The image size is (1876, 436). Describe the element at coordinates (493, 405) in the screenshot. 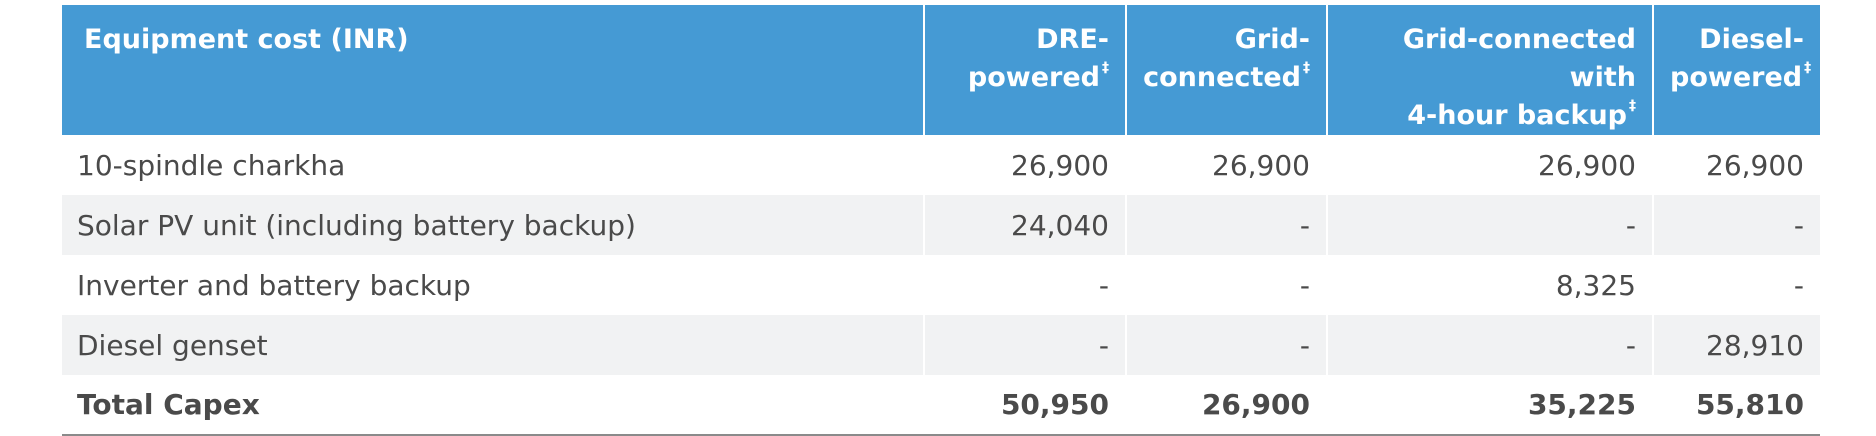

I see `row-label: Total Capex` at that location.